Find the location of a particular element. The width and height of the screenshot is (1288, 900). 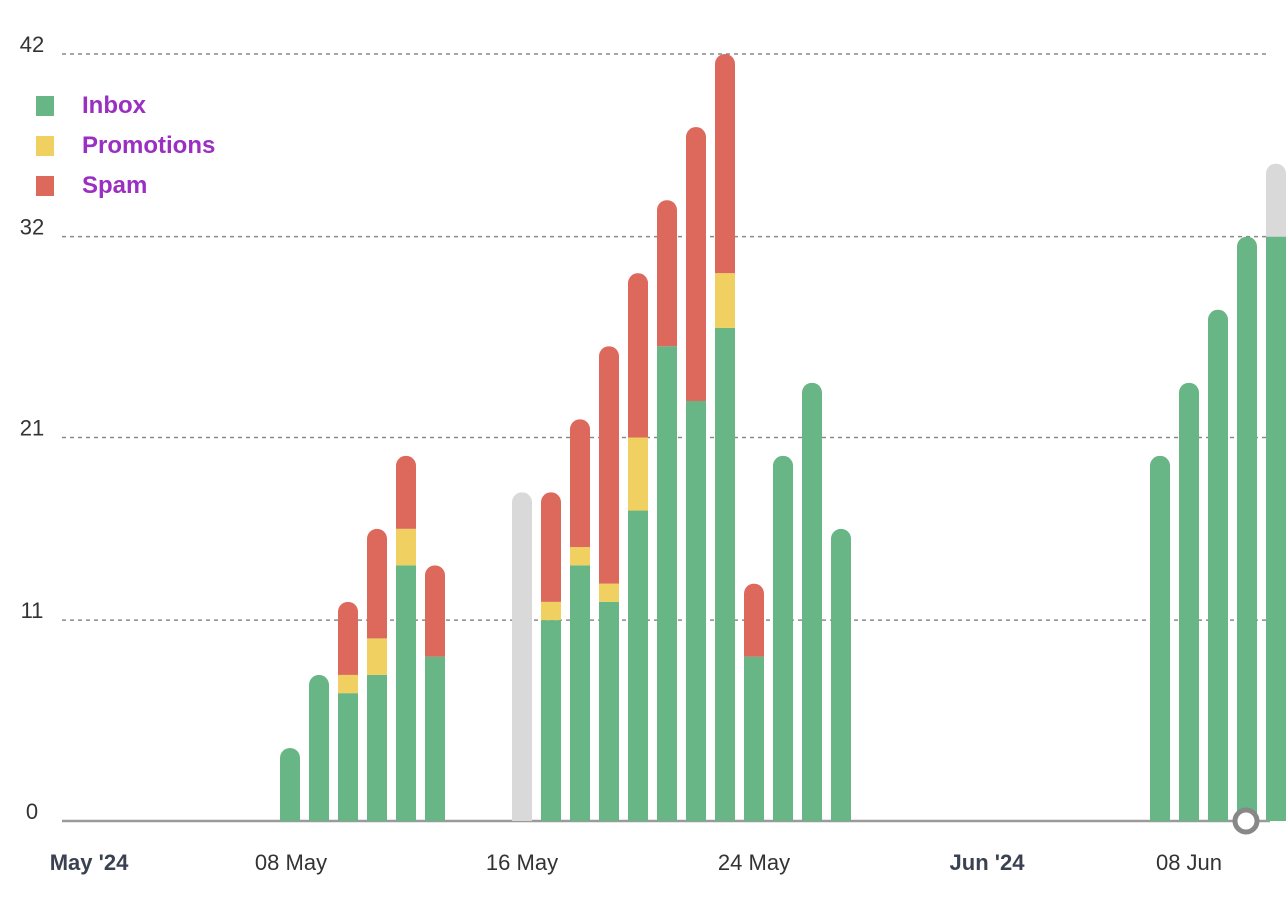

legend-item-spam: Spam is located at coordinates (125, 186).